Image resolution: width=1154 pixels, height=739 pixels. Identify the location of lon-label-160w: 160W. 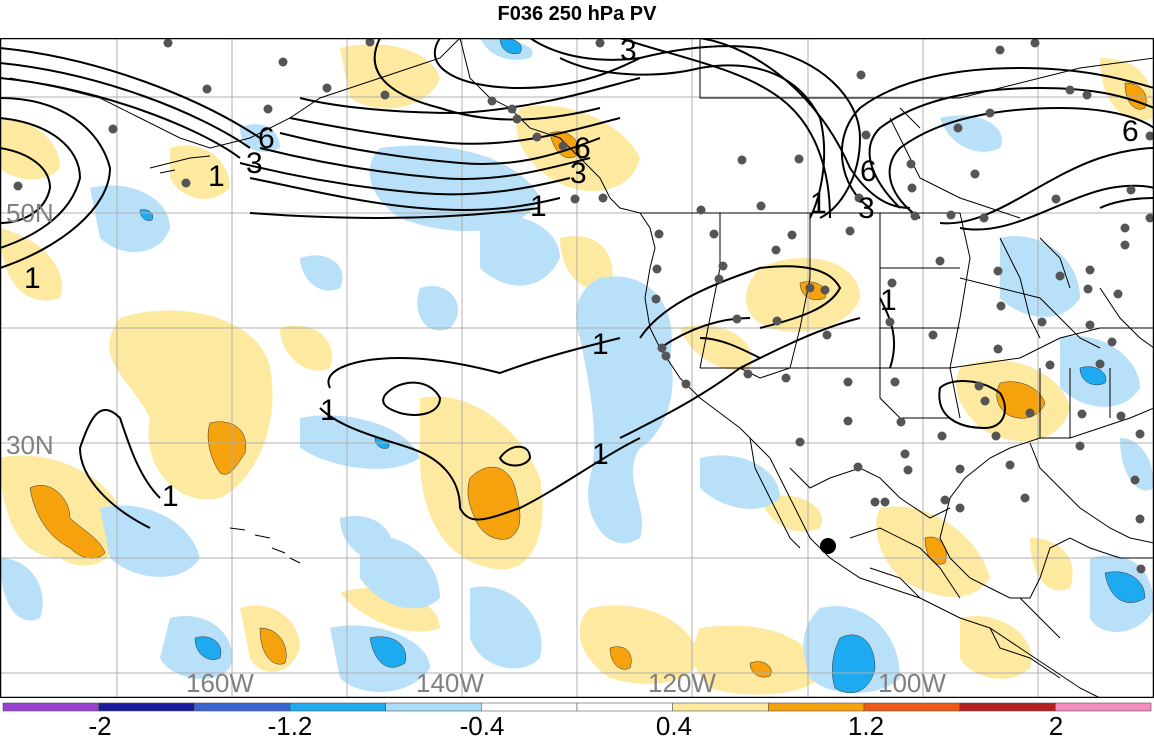
(220, 683).